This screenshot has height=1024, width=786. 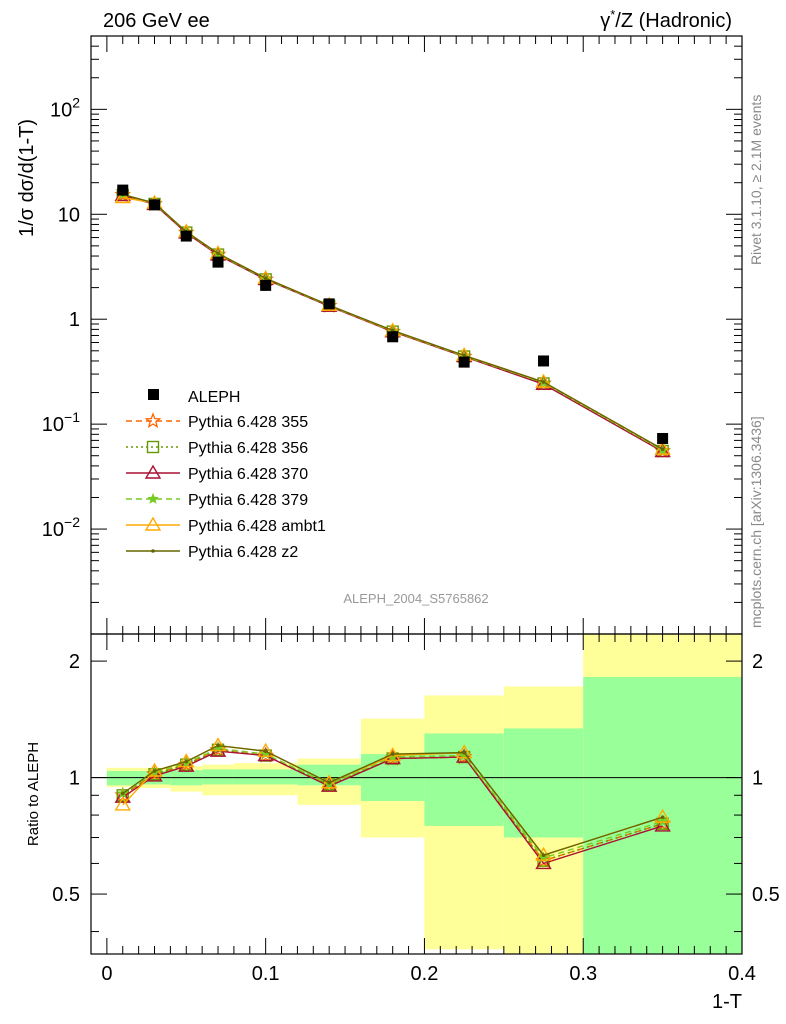 What do you see at coordinates (727, 1002) in the screenshot?
I see `x-axis-label: 1-T` at bounding box center [727, 1002].